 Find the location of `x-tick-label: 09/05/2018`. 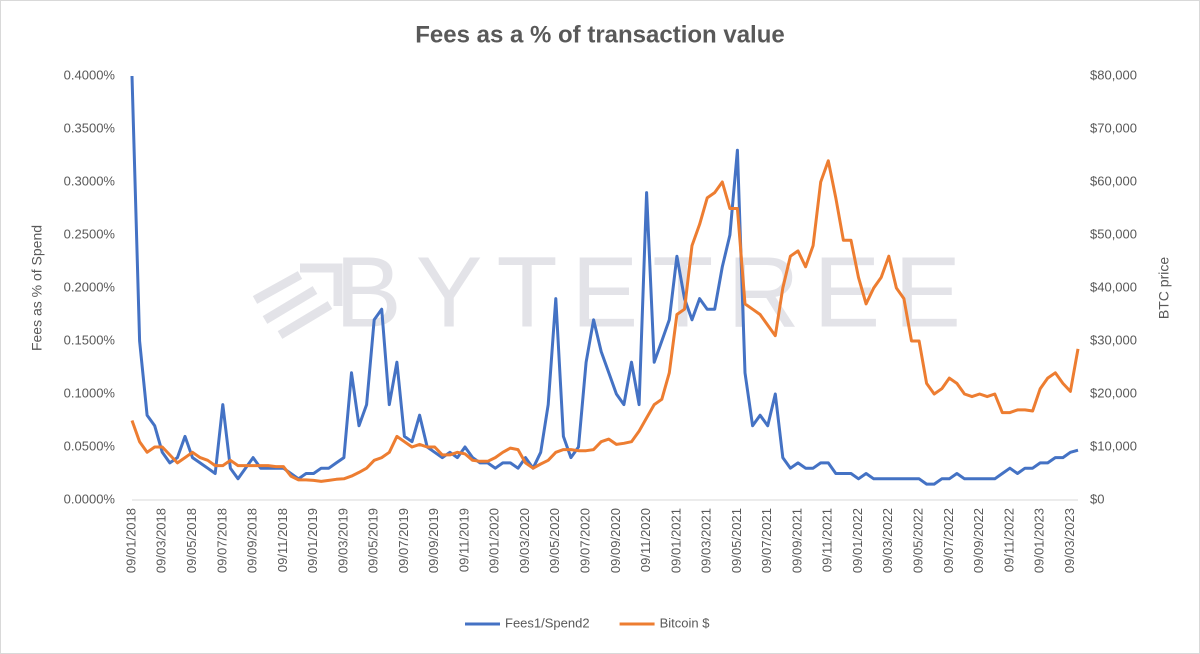

x-tick-label: 09/05/2018 is located at coordinates (191, 540).